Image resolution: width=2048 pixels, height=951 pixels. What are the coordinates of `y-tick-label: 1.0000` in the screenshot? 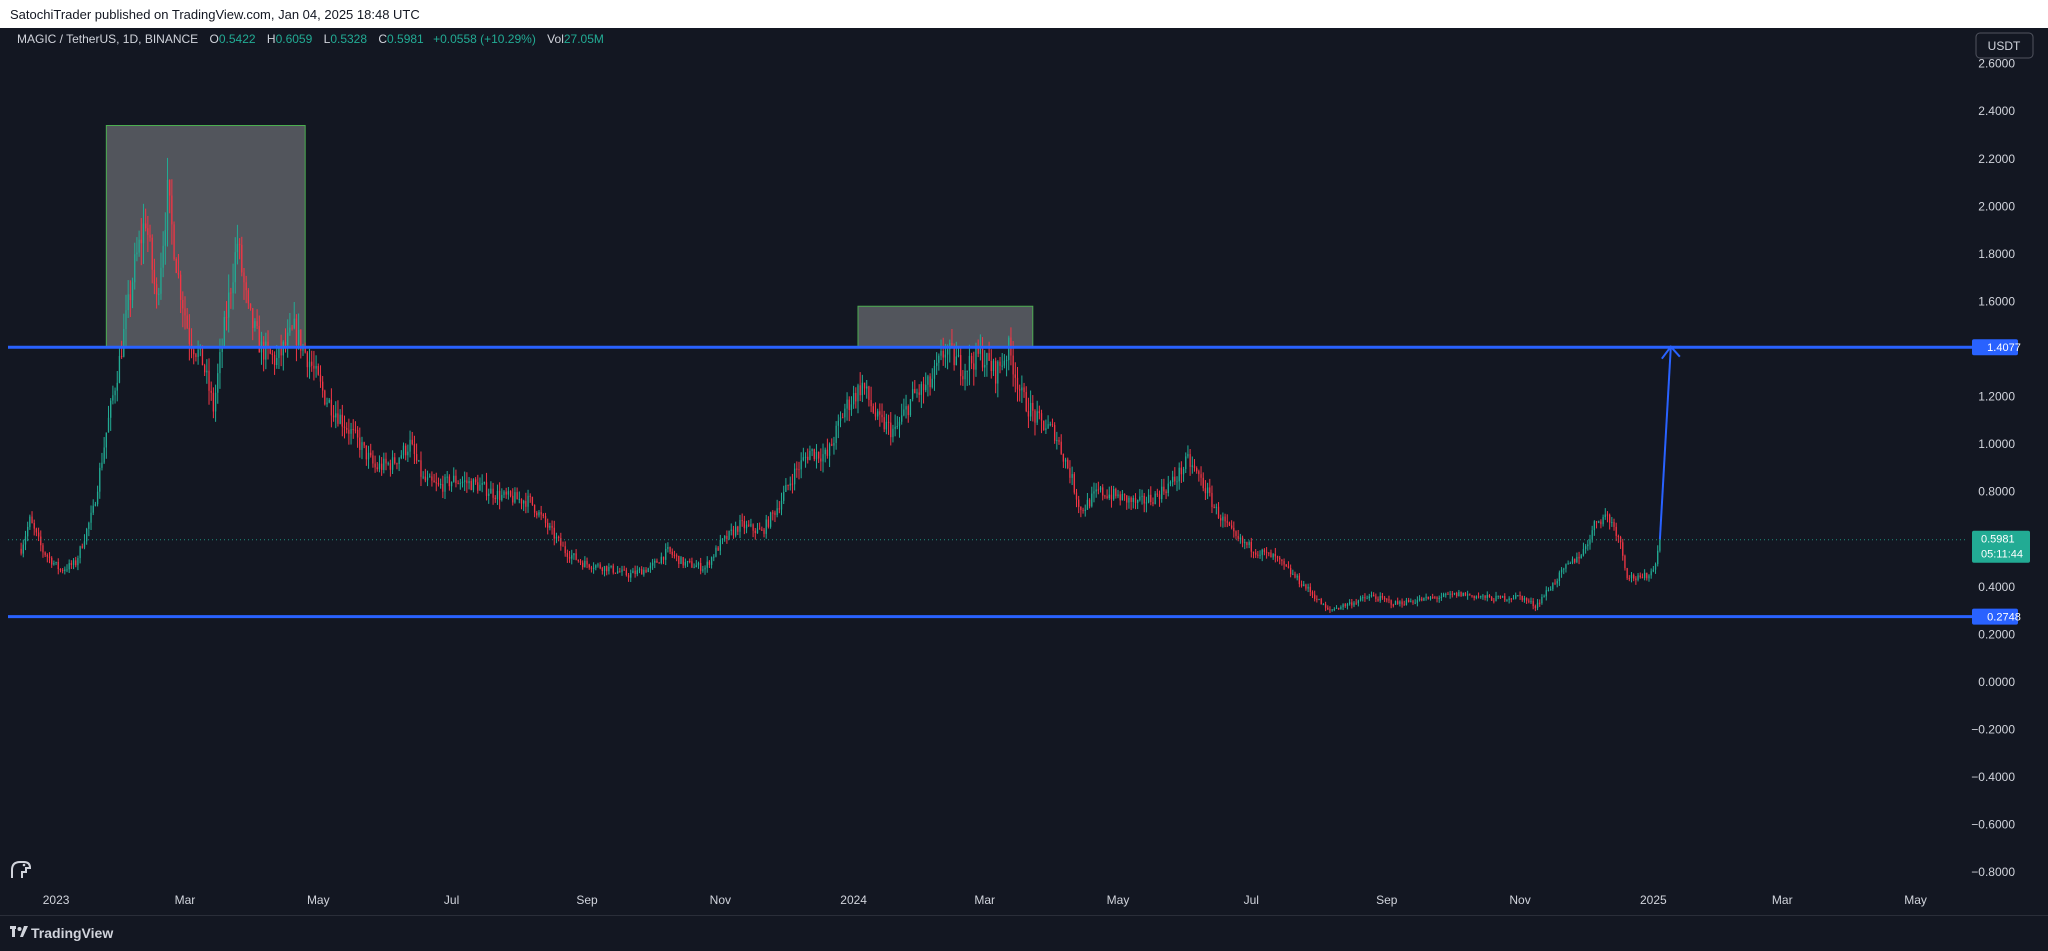 It's located at (1996, 444).